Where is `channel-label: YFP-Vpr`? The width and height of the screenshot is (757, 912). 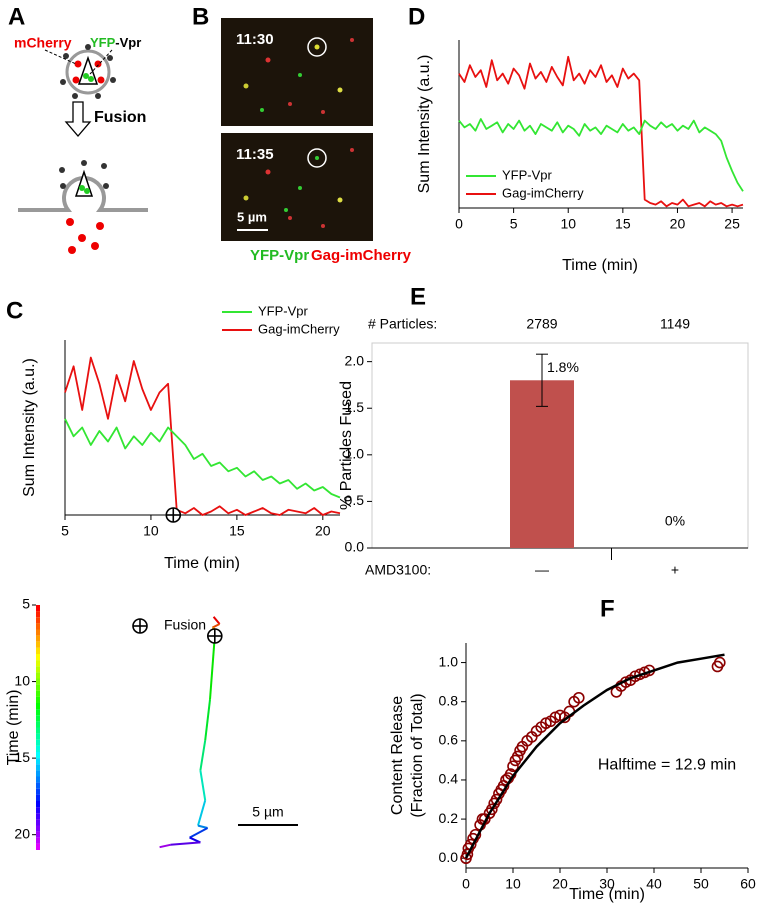 channel-label: YFP-Vpr is located at coordinates (279, 255).